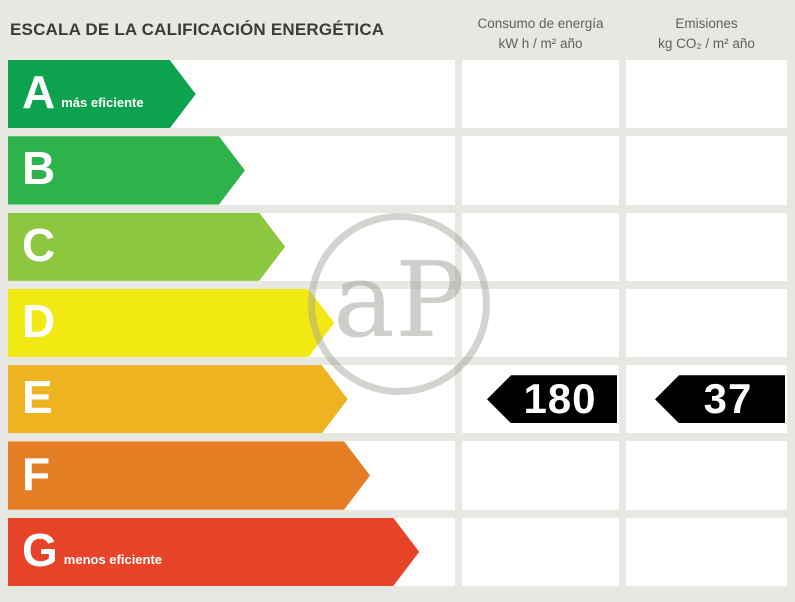 This screenshot has height=602, width=795. What do you see at coordinates (728, 399) in the screenshot?
I see `emisiones-value: 37` at bounding box center [728, 399].